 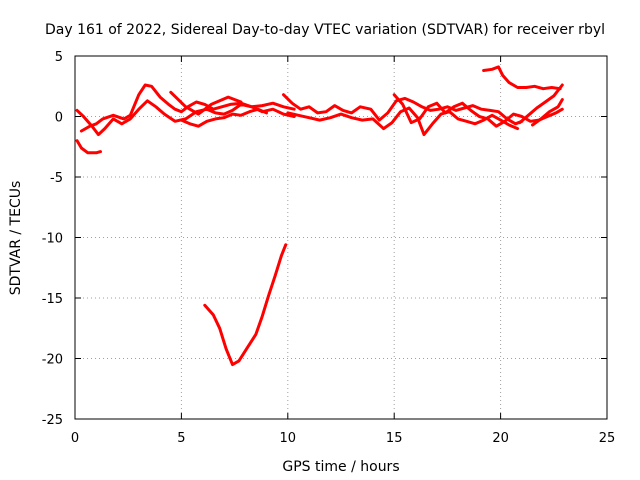 I want to click on x-tick-label: 0, so click(x=75, y=438).